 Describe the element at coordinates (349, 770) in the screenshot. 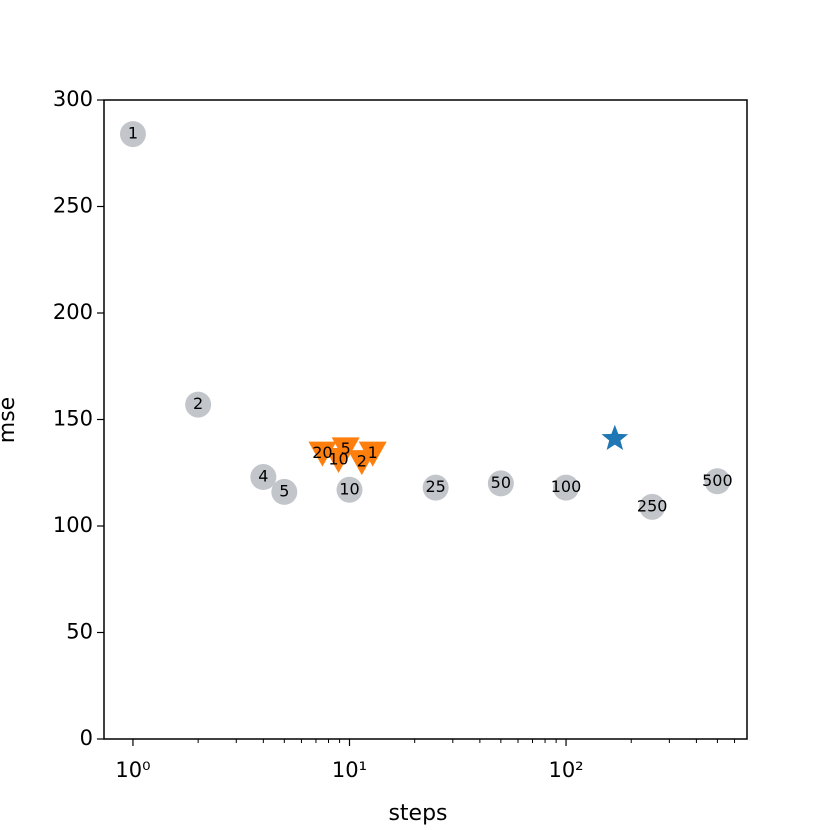

I see `x-tick-label: 10¹` at that location.